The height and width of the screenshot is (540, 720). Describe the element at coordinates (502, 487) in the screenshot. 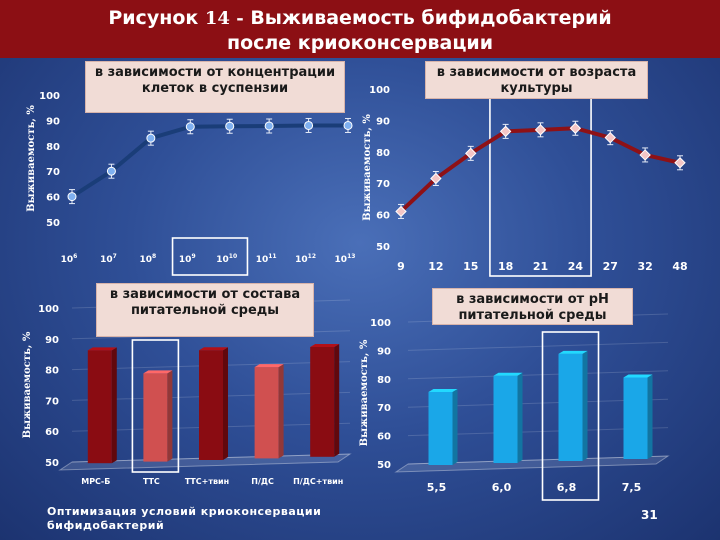

I see `x-tick-label-3: 6,0` at that location.